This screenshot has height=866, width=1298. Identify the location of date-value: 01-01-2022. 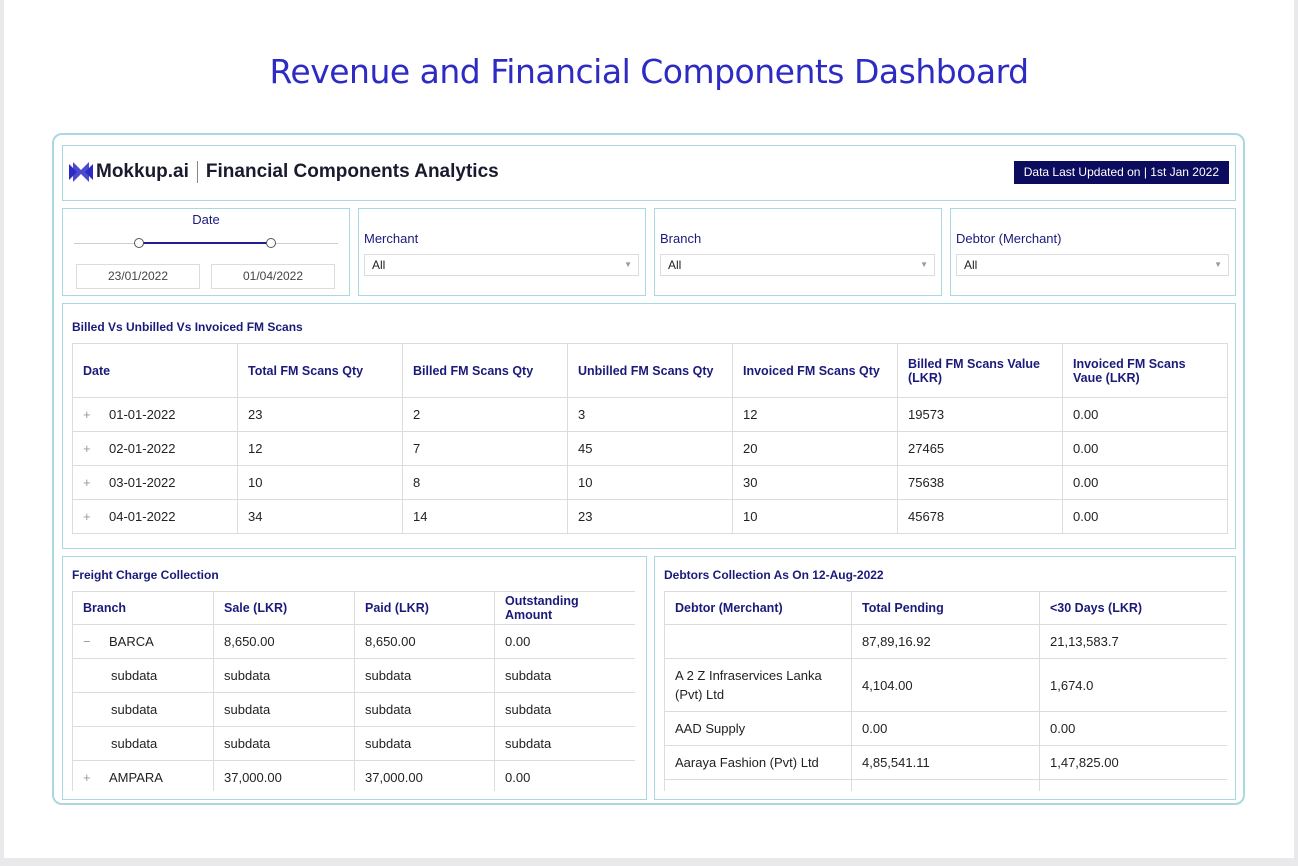
(142, 414).